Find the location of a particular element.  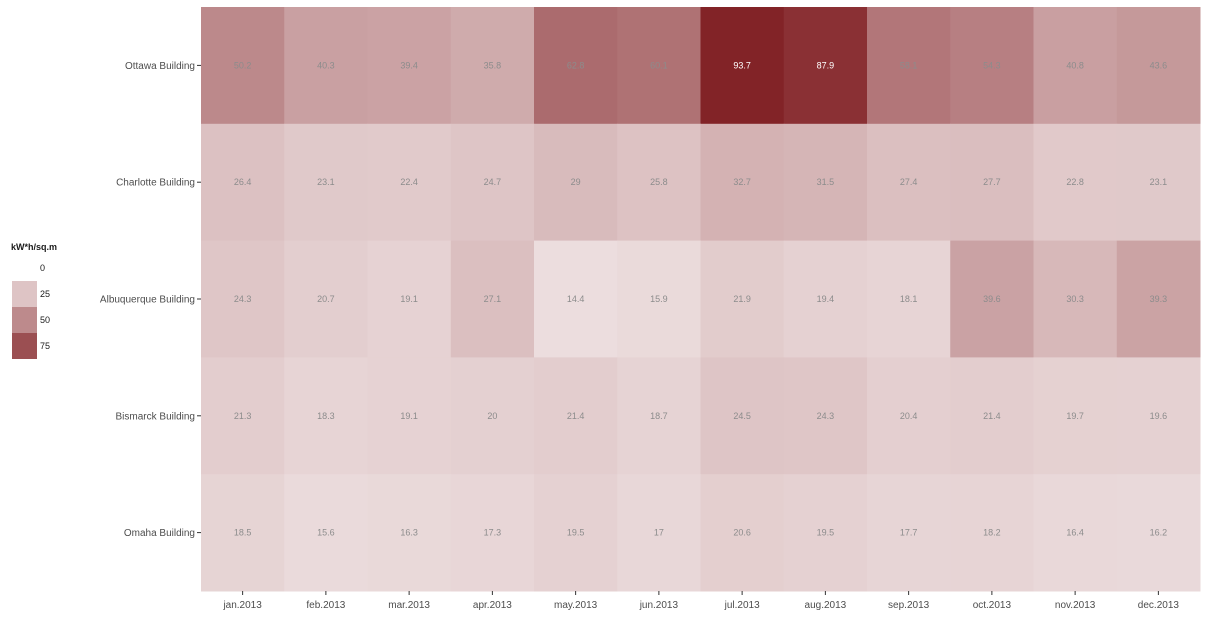

cell-value-label: 16.3 is located at coordinates (409, 533).